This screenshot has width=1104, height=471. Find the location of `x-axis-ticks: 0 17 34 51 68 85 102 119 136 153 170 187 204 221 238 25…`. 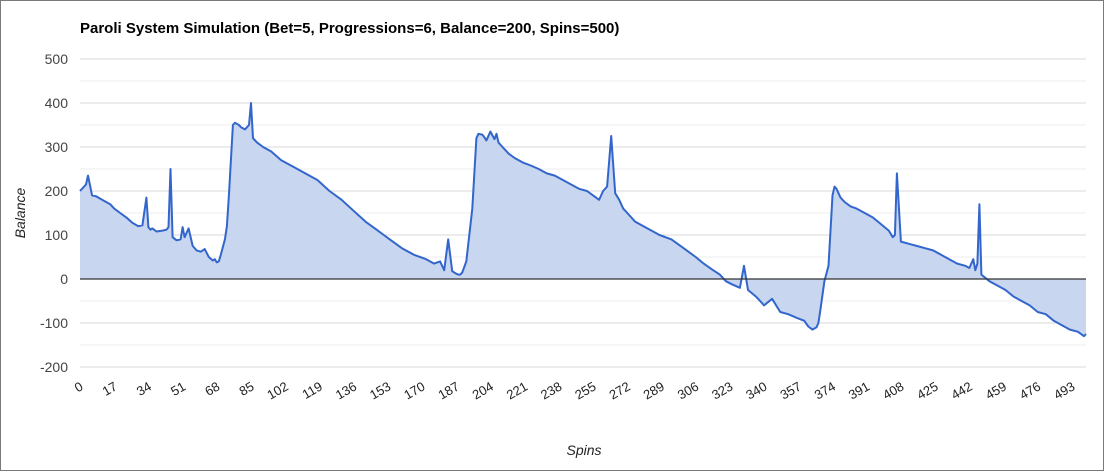

x-axis-ticks: 0 17 34 51 68 85 102 119 136 153 170 187 204 221 238 25… is located at coordinates (575, 391).